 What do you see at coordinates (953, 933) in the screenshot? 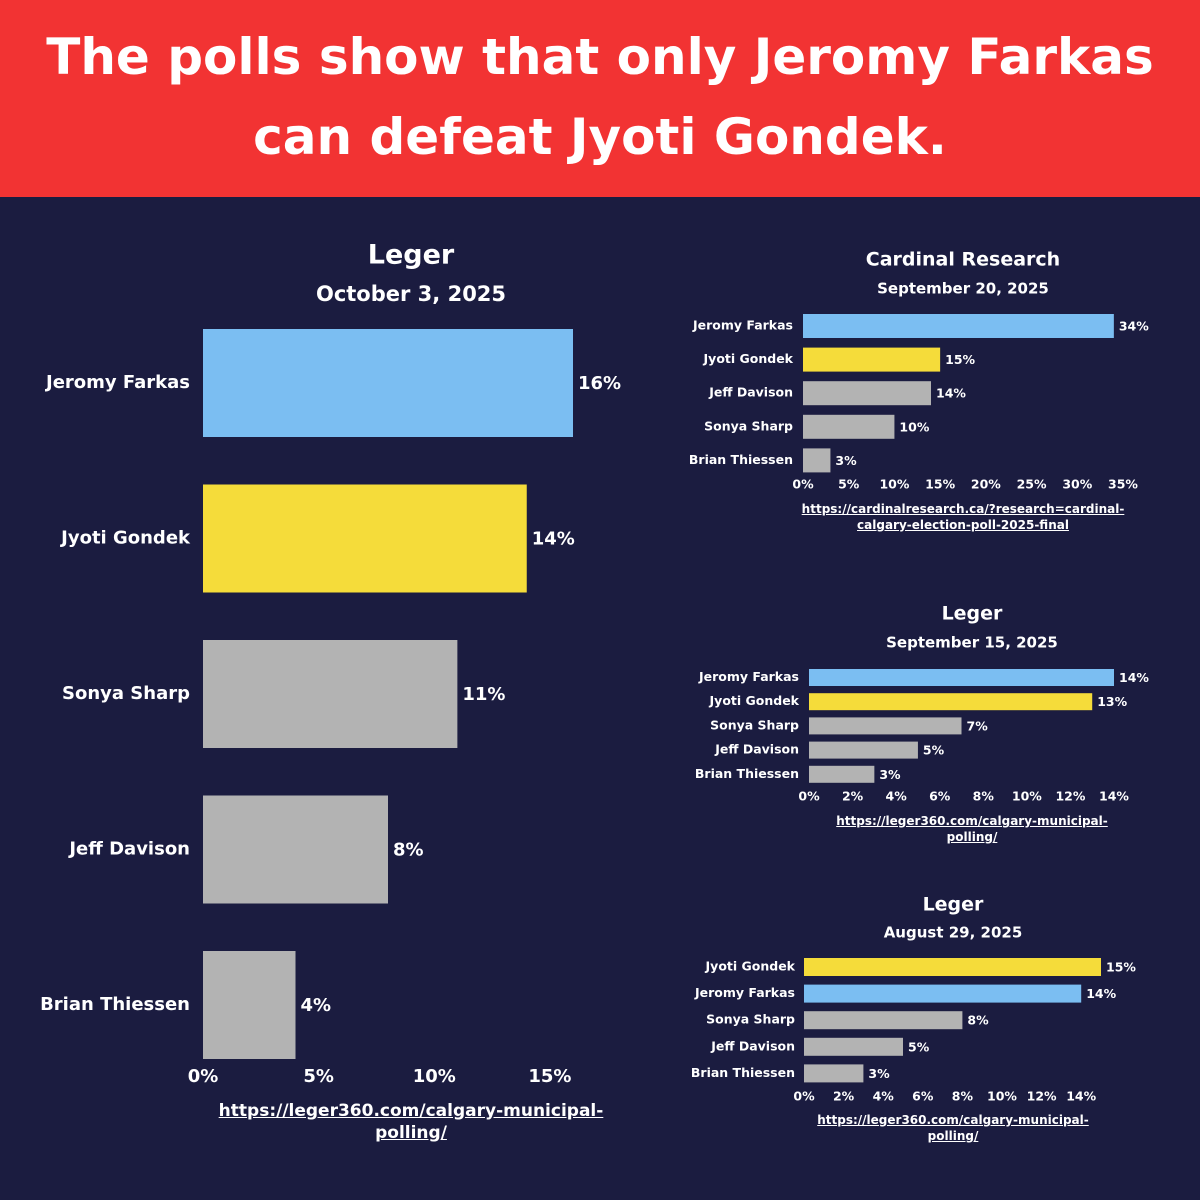
I see `chart-subtitle: August 29, 2025` at bounding box center [953, 933].